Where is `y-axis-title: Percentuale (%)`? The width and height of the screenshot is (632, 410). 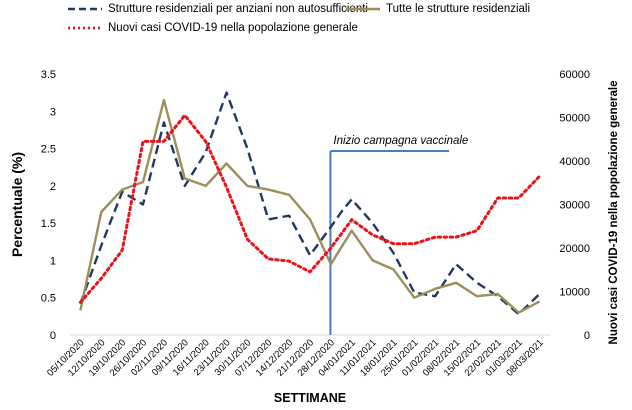
y-axis-title: Percentuale (%) is located at coordinates (17, 204).